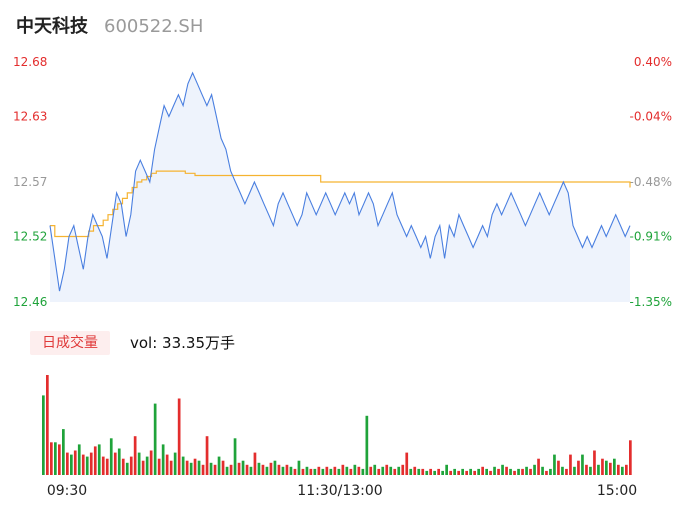 The width and height of the screenshot is (686, 524). Describe the element at coordinates (30, 237) in the screenshot. I see `y-left-tick-label: 12.52` at that location.